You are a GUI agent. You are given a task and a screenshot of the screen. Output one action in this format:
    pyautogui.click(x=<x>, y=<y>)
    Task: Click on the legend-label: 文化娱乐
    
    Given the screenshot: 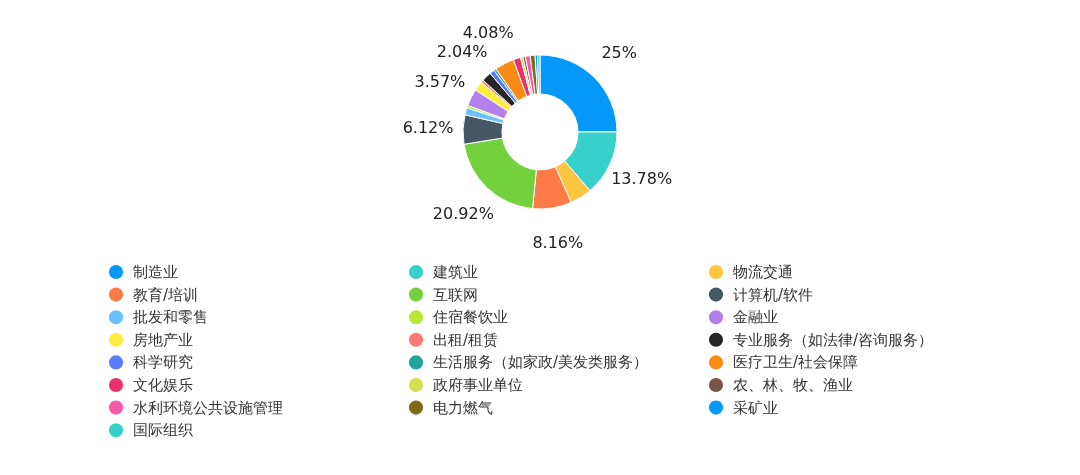 What is the action you would take?
    pyautogui.click(x=163, y=385)
    